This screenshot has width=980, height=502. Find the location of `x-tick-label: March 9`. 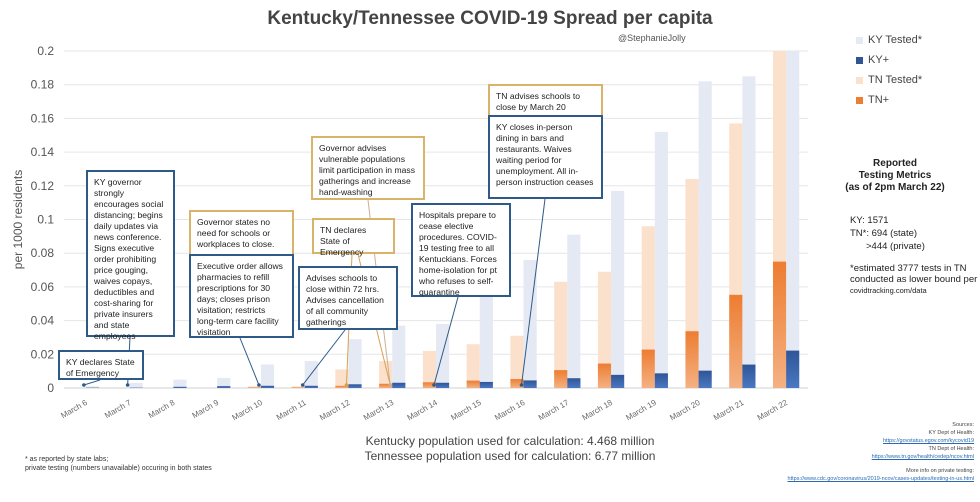

x-tick-label: March 9 is located at coordinates (206, 409).